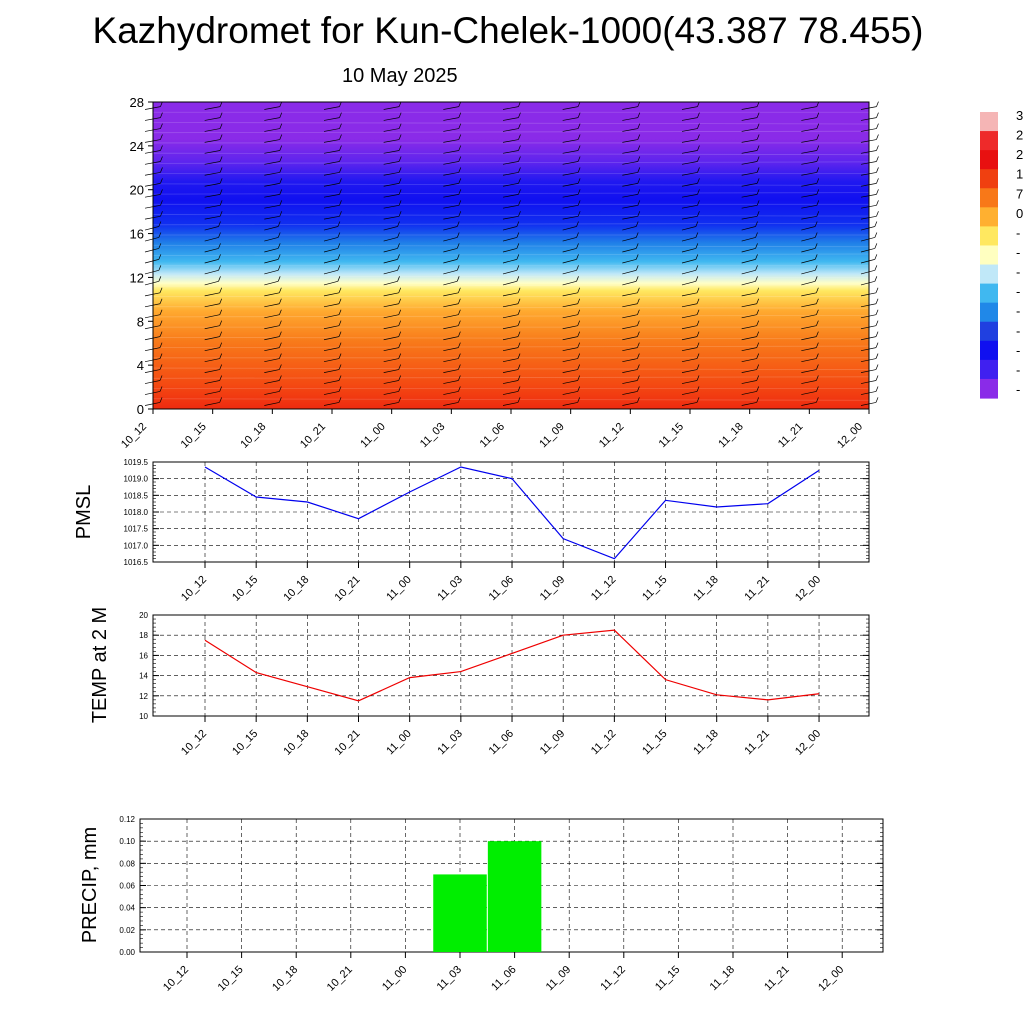 The image size is (1024, 1024). I want to click on x-tick-label: 10_12, so click(194, 589).